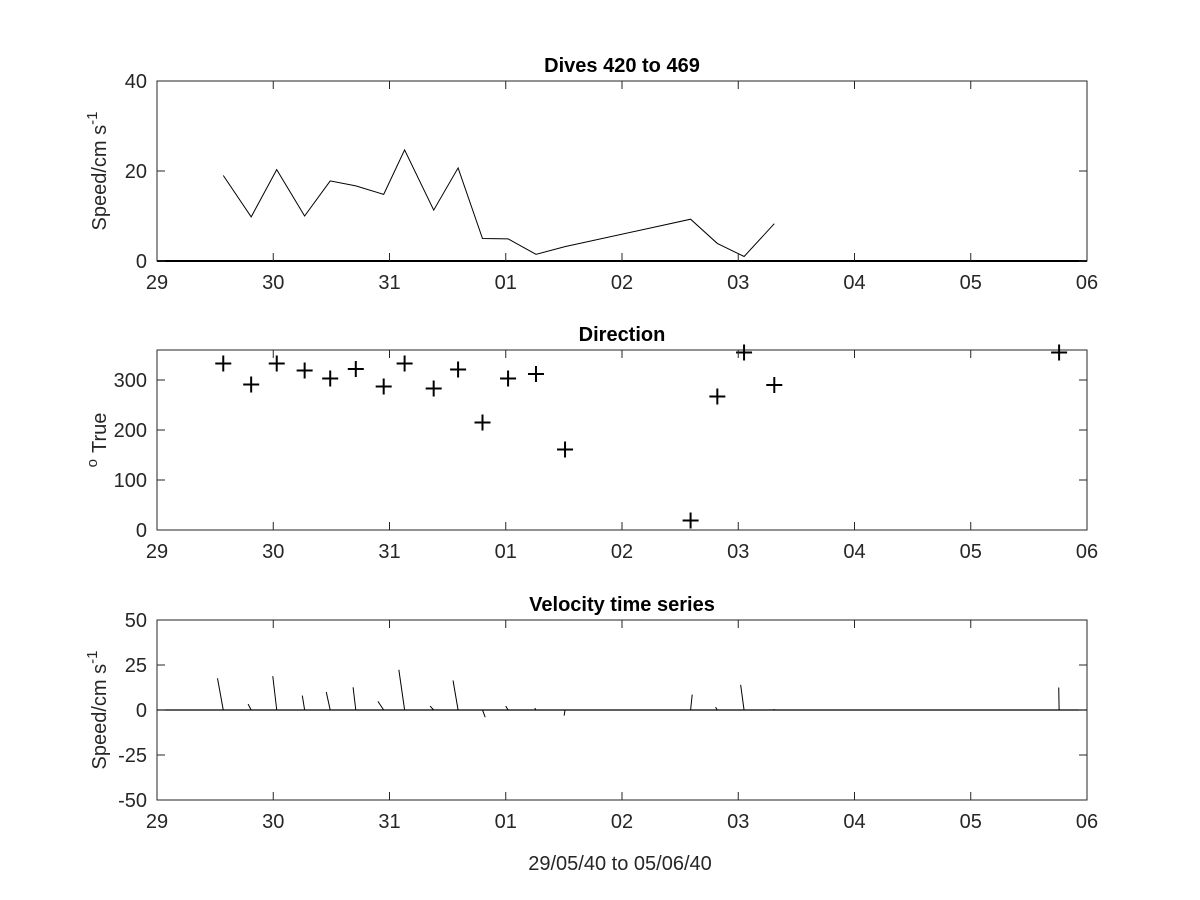  Describe the element at coordinates (92, 657) in the screenshot. I see `velocity-y-axis-label-superscript: -1` at that location.